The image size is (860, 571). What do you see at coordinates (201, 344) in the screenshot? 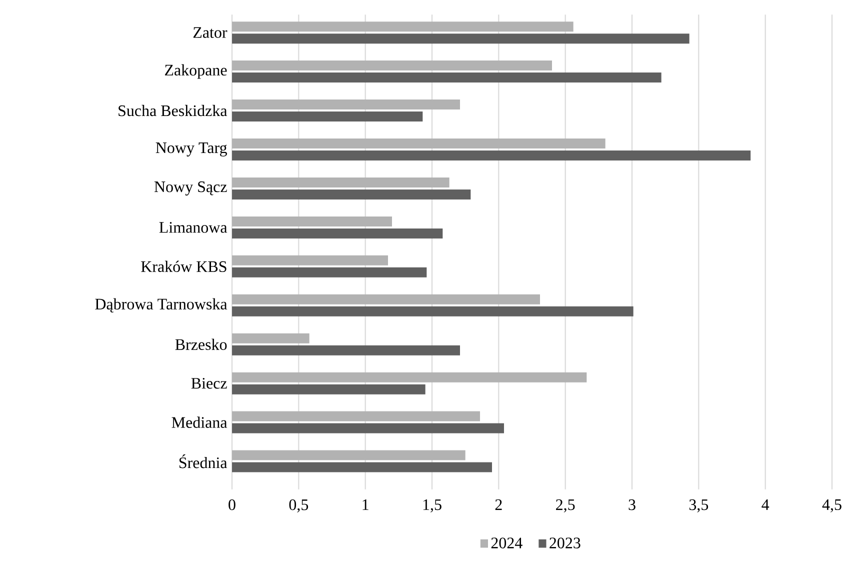
I see `y-tick-label: Brzesko` at bounding box center [201, 344].